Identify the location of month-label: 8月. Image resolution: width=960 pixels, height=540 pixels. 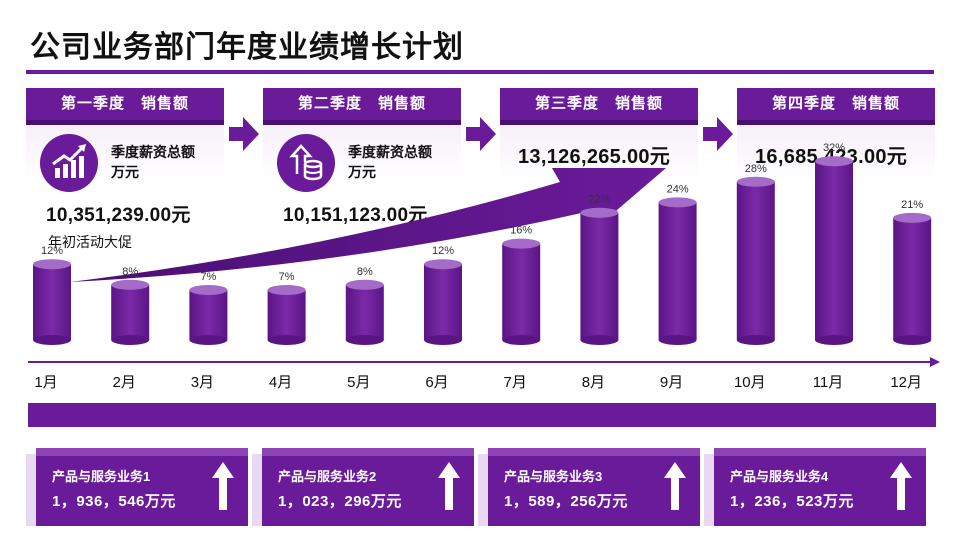
(593, 382).